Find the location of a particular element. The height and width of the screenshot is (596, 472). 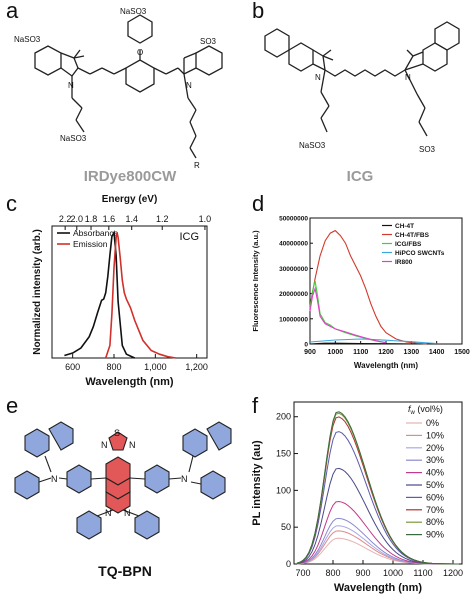

chart-d-y-tick-label: 30000000 is located at coordinates (293, 269).